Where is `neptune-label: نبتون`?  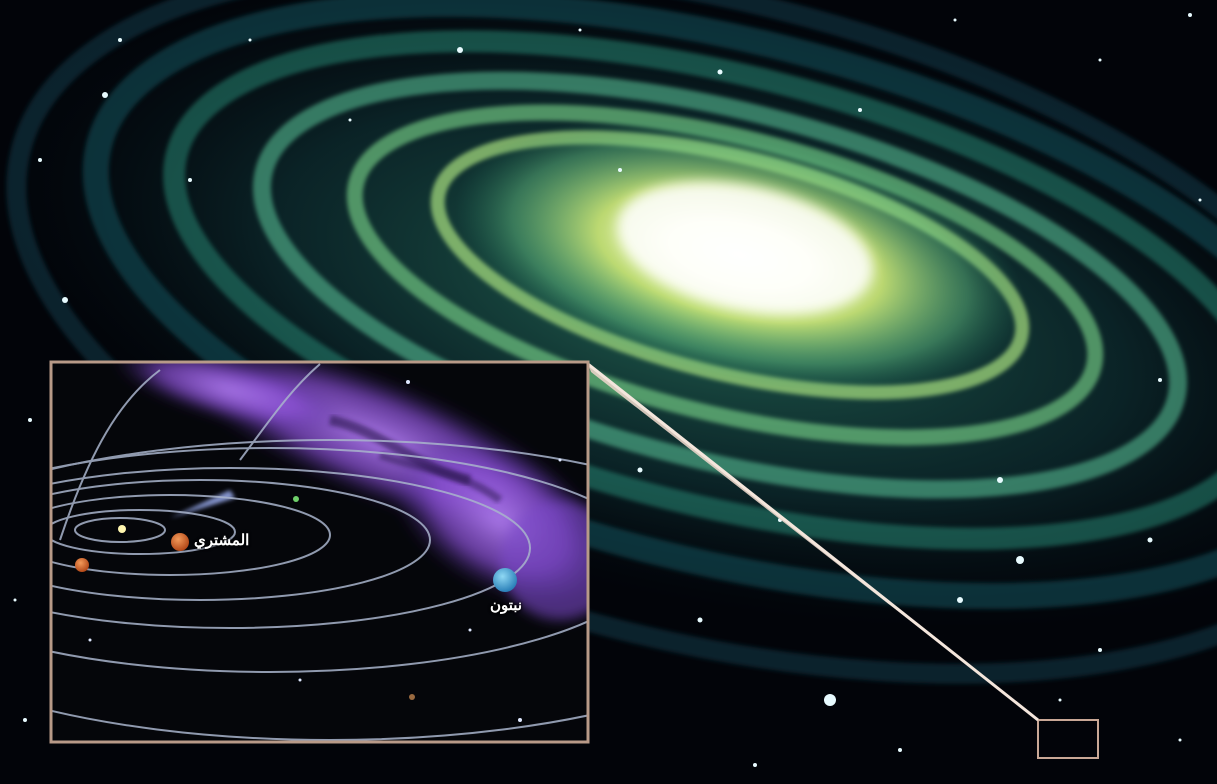 neptune-label: نبتون is located at coordinates (506, 605).